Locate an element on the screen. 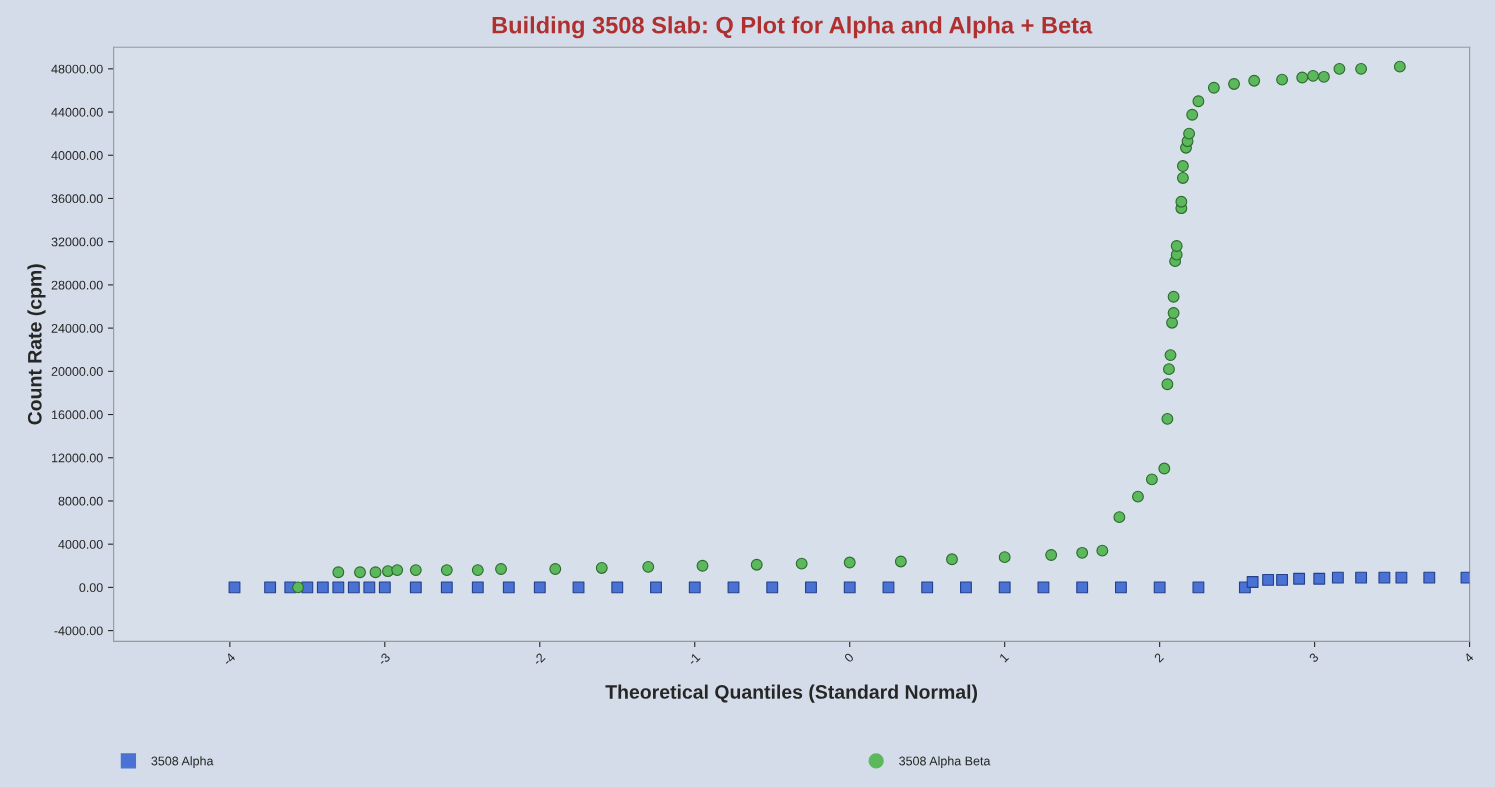 This screenshot has width=1495, height=787. x-tick-label: 2 is located at coordinates (1158, 657).